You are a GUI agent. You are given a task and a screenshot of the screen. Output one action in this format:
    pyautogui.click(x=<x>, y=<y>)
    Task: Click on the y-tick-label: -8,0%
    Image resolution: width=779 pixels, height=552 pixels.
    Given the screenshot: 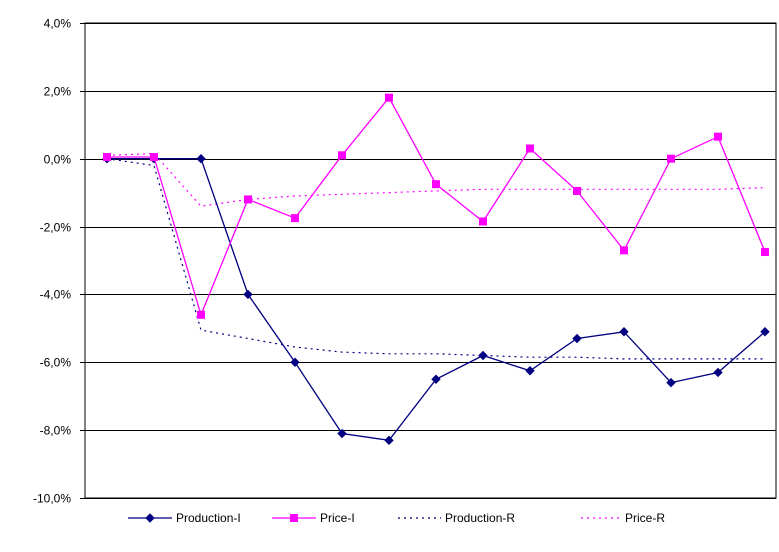 What is the action you would take?
    pyautogui.click(x=56, y=431)
    